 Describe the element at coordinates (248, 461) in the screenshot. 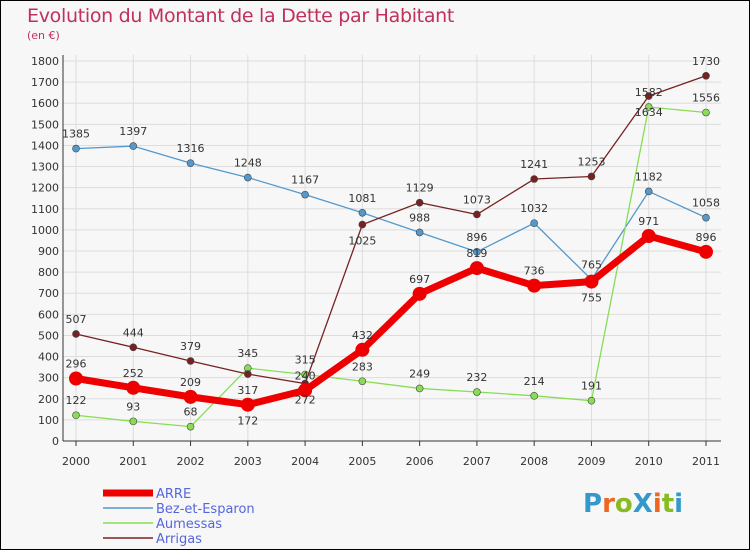

I see `x-tick-label: 2003` at that location.